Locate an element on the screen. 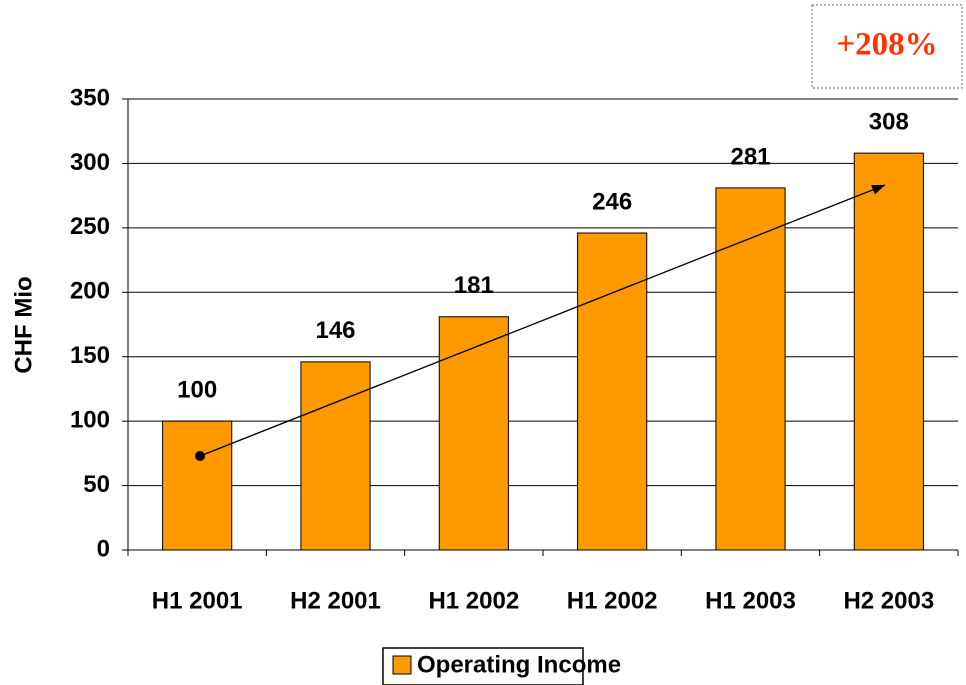  legend is located at coordinates (483, 666).